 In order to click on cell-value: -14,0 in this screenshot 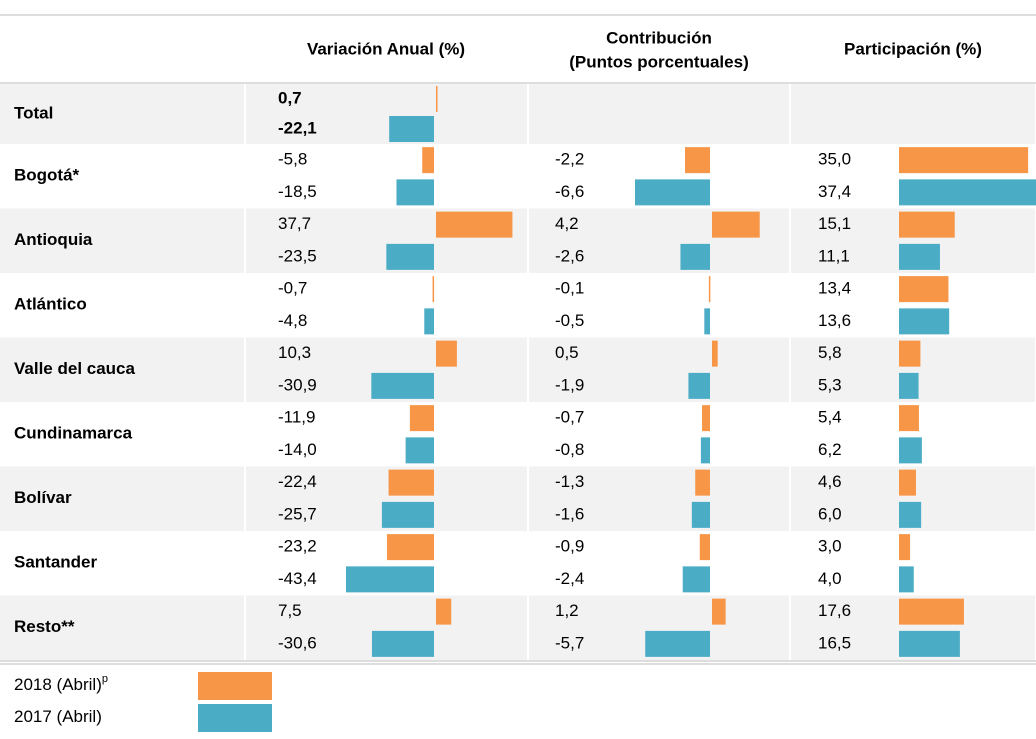, I will do `click(297, 449)`.